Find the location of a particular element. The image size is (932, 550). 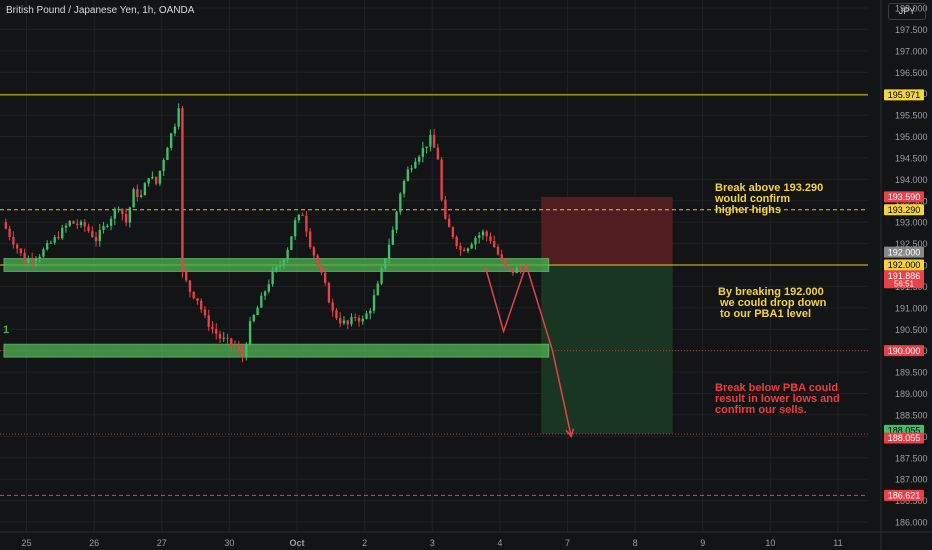

time-tick-label: 4 is located at coordinates (499, 543).